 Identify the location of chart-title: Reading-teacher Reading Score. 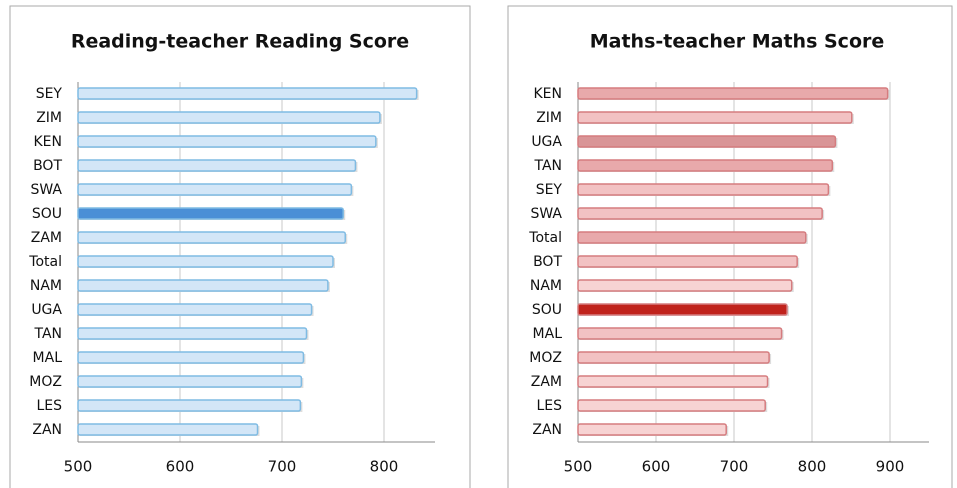
(240, 42).